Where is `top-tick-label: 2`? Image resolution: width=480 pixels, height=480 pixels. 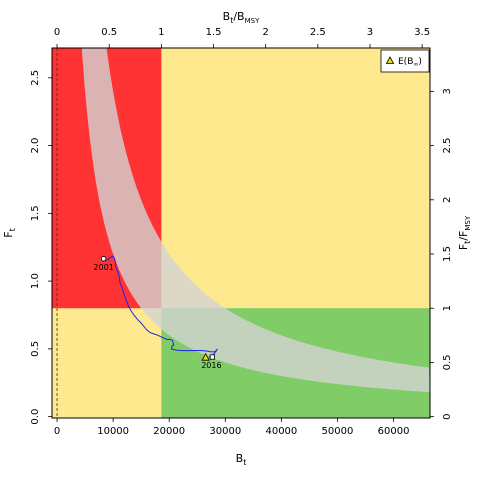 top-tick-label: 2 is located at coordinates (265, 32).